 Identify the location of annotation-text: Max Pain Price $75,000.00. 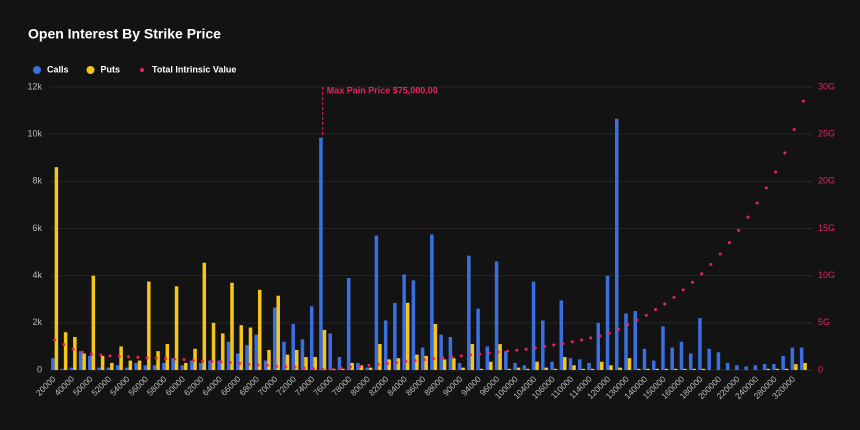
(382, 90).